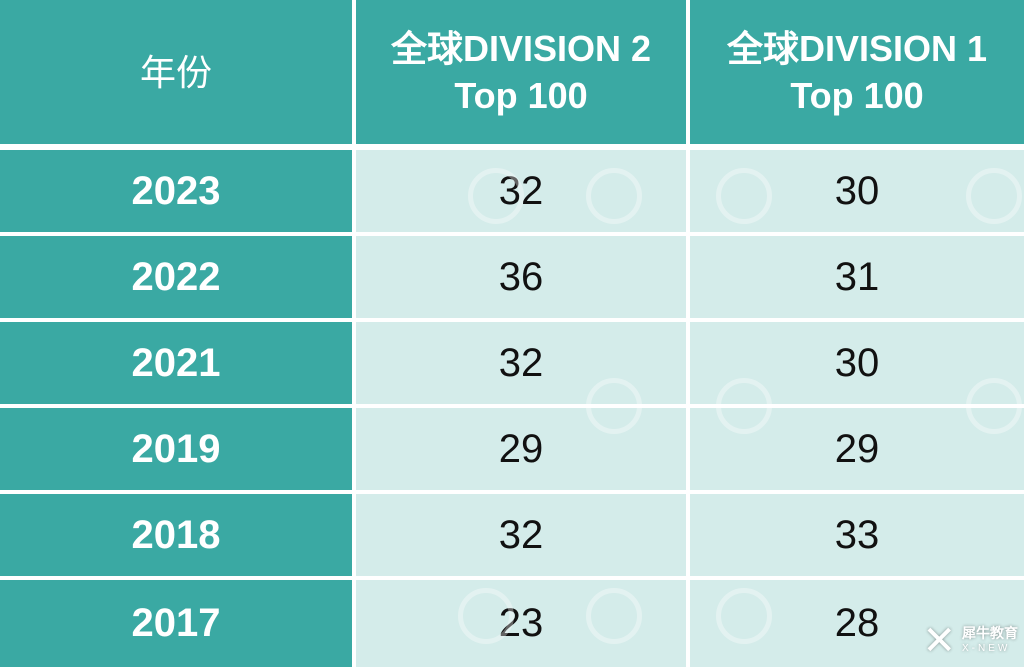  What do you see at coordinates (857, 277) in the screenshot?
I see `division-1-cell: 31` at bounding box center [857, 277].